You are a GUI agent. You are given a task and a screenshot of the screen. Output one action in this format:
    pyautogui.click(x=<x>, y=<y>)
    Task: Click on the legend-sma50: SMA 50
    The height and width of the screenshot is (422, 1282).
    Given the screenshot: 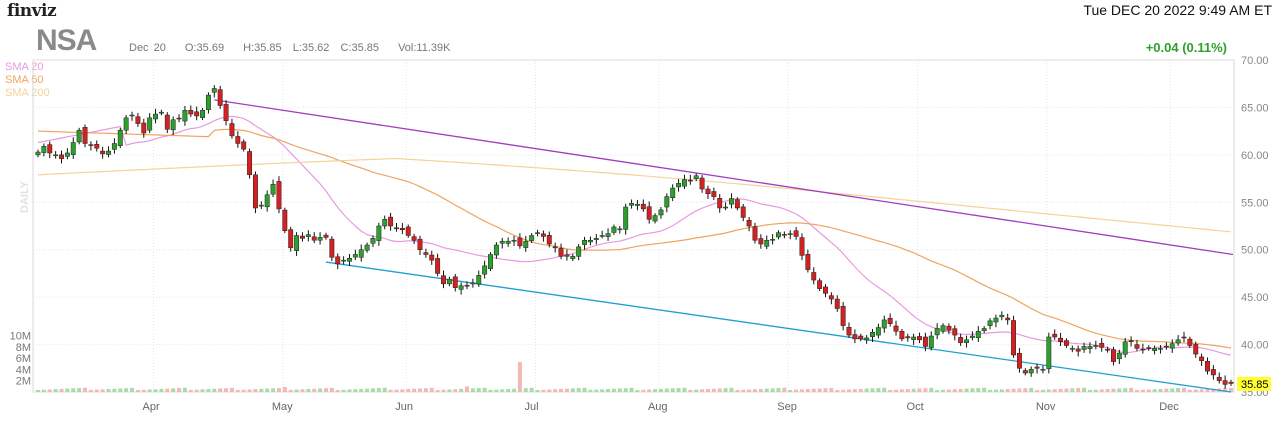 What is the action you would take?
    pyautogui.click(x=24, y=80)
    